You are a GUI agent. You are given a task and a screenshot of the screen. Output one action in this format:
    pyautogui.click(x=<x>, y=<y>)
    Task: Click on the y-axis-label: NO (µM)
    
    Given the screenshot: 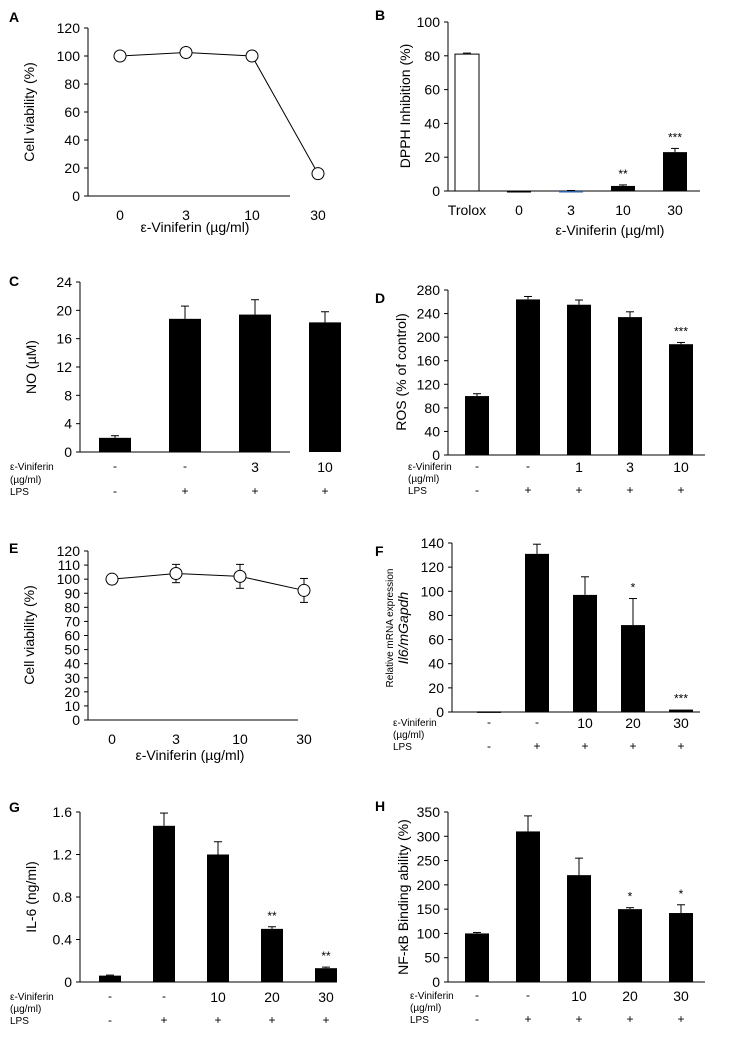 What is the action you would take?
    pyautogui.click(x=31, y=367)
    